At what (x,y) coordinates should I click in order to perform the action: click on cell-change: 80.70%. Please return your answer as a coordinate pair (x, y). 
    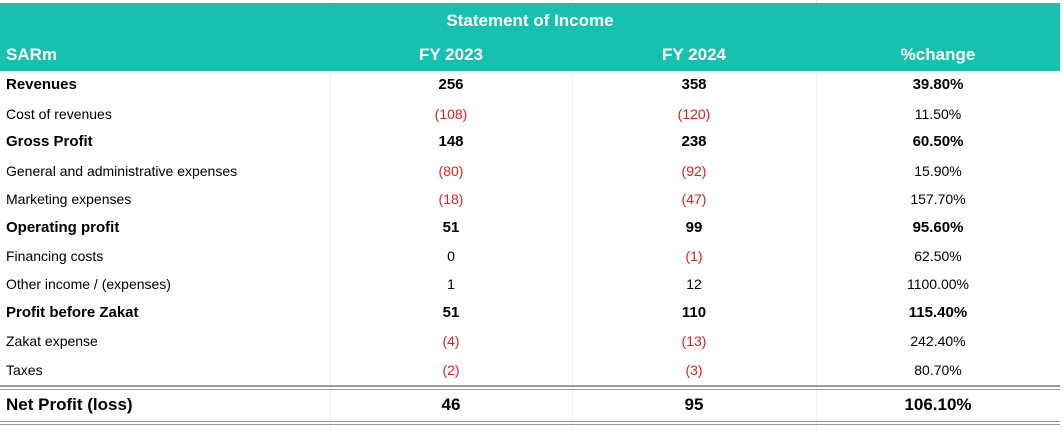
    Looking at the image, I should click on (938, 370).